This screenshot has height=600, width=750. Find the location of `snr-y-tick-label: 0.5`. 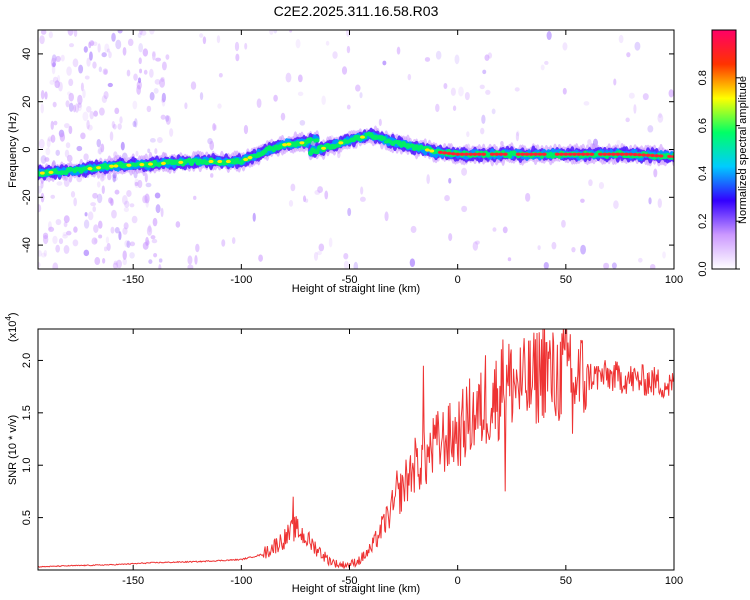

snr-y-tick-label: 0.5 is located at coordinates (27, 517).